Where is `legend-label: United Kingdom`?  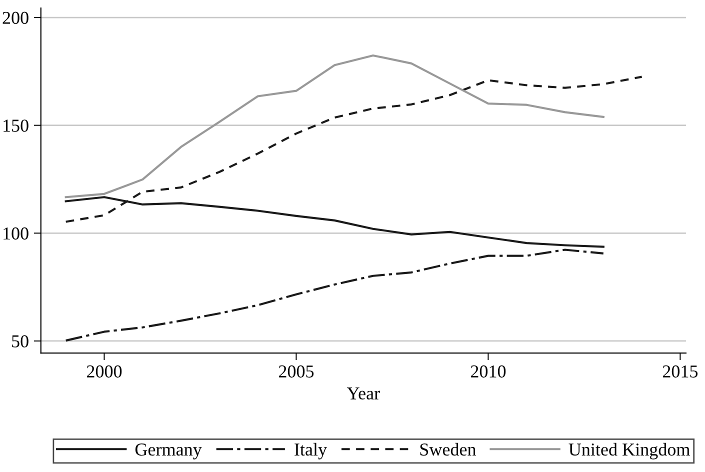
legend-label: United Kingdom is located at coordinates (629, 451).